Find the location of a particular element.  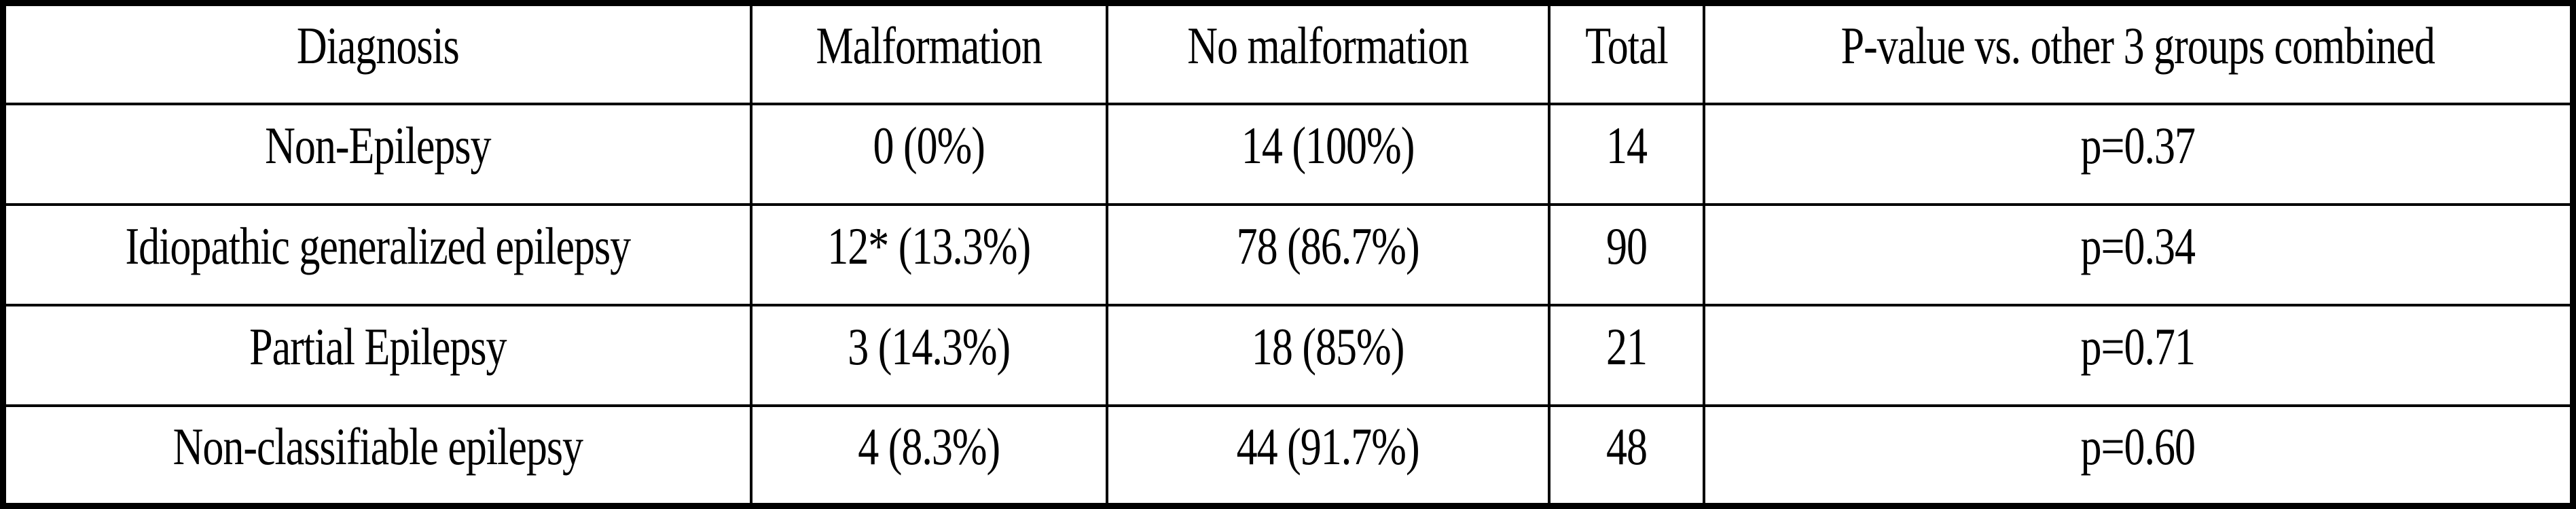

cell-diagnosis: Partial Epilepsy is located at coordinates (376, 355).